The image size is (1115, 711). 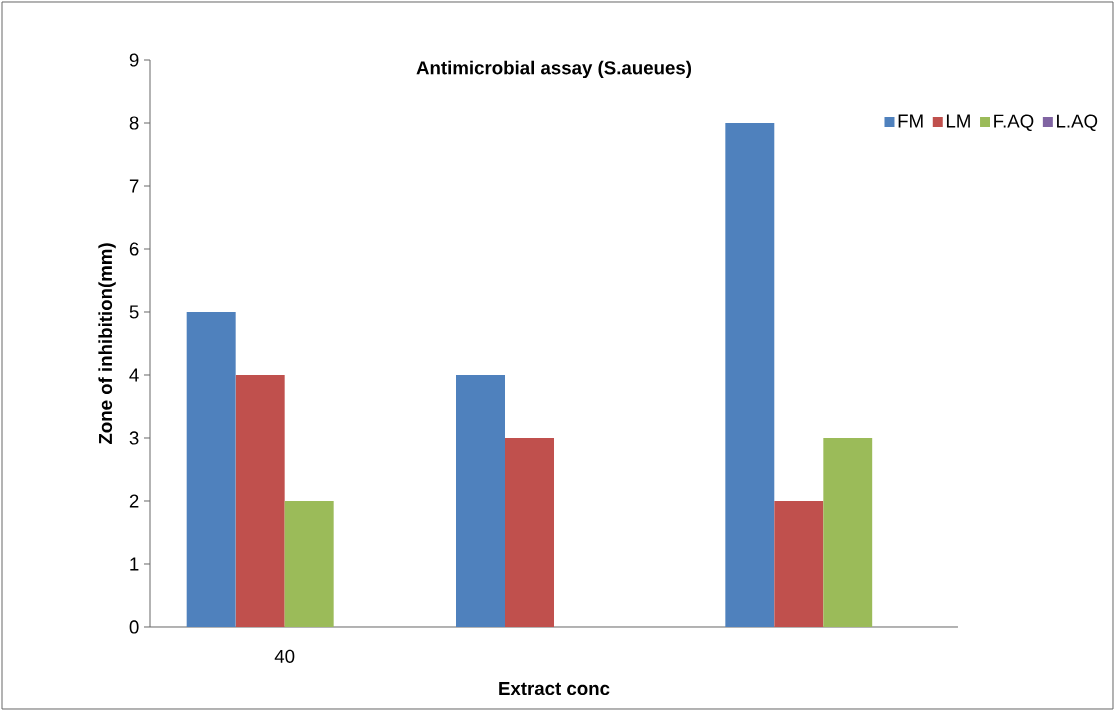 I want to click on chart-title: Antimicrobial assay (S.aueues), so click(x=554, y=69).